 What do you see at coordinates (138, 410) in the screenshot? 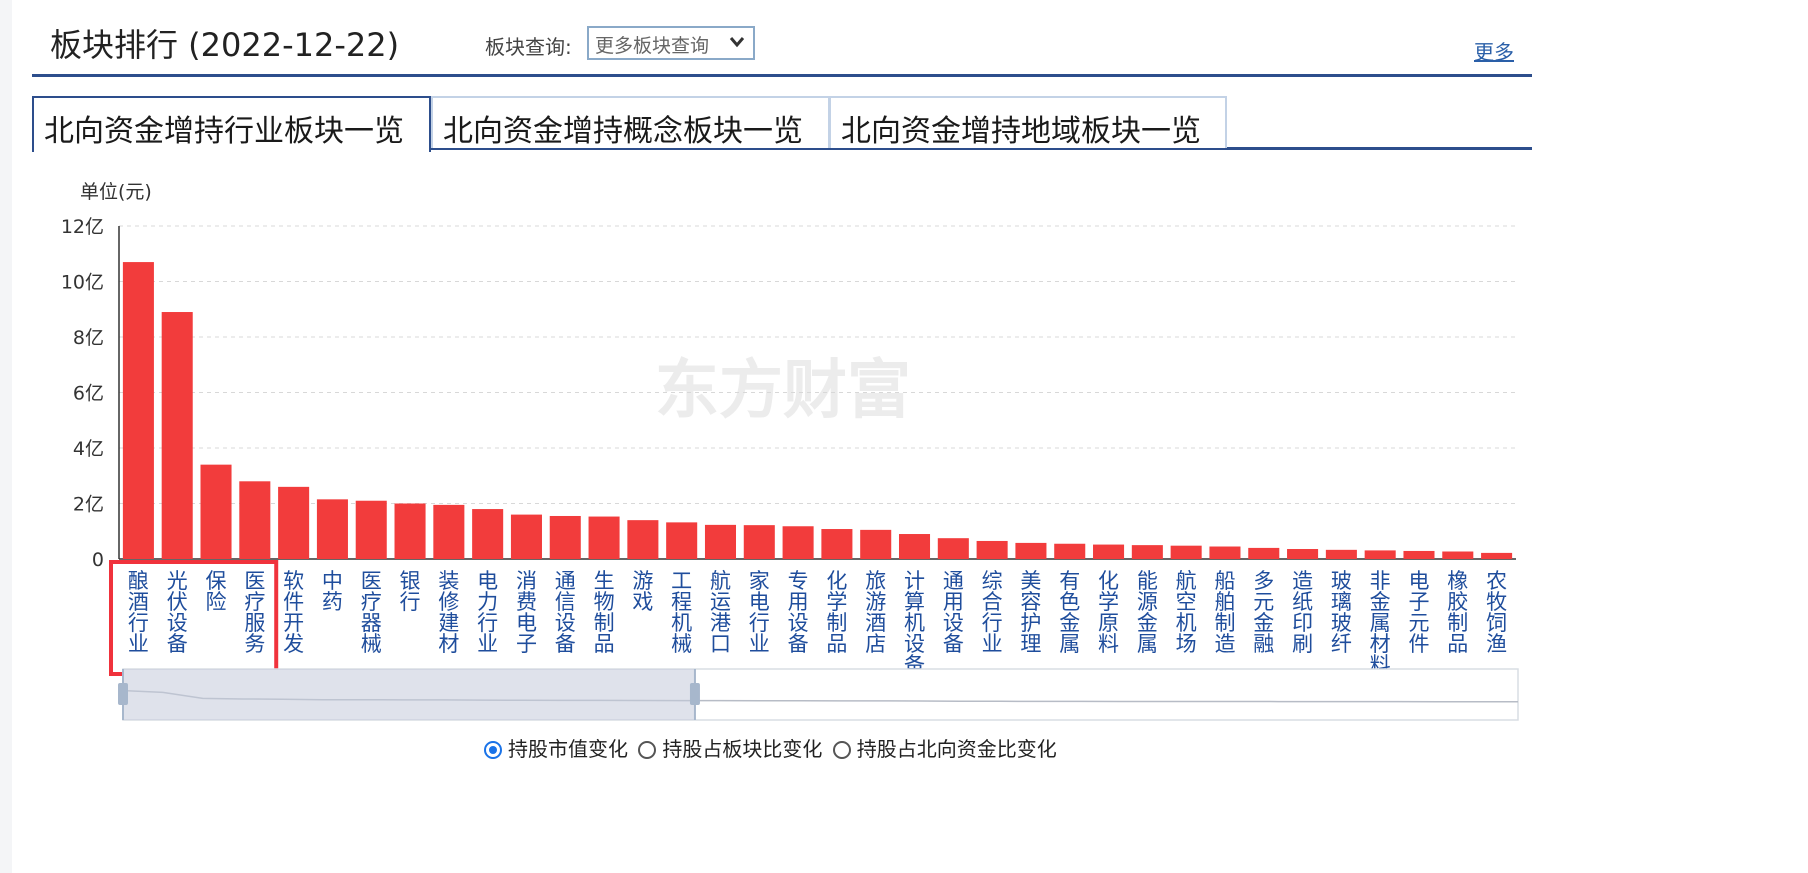
I see `bar-酿酒行业` at bounding box center [138, 410].